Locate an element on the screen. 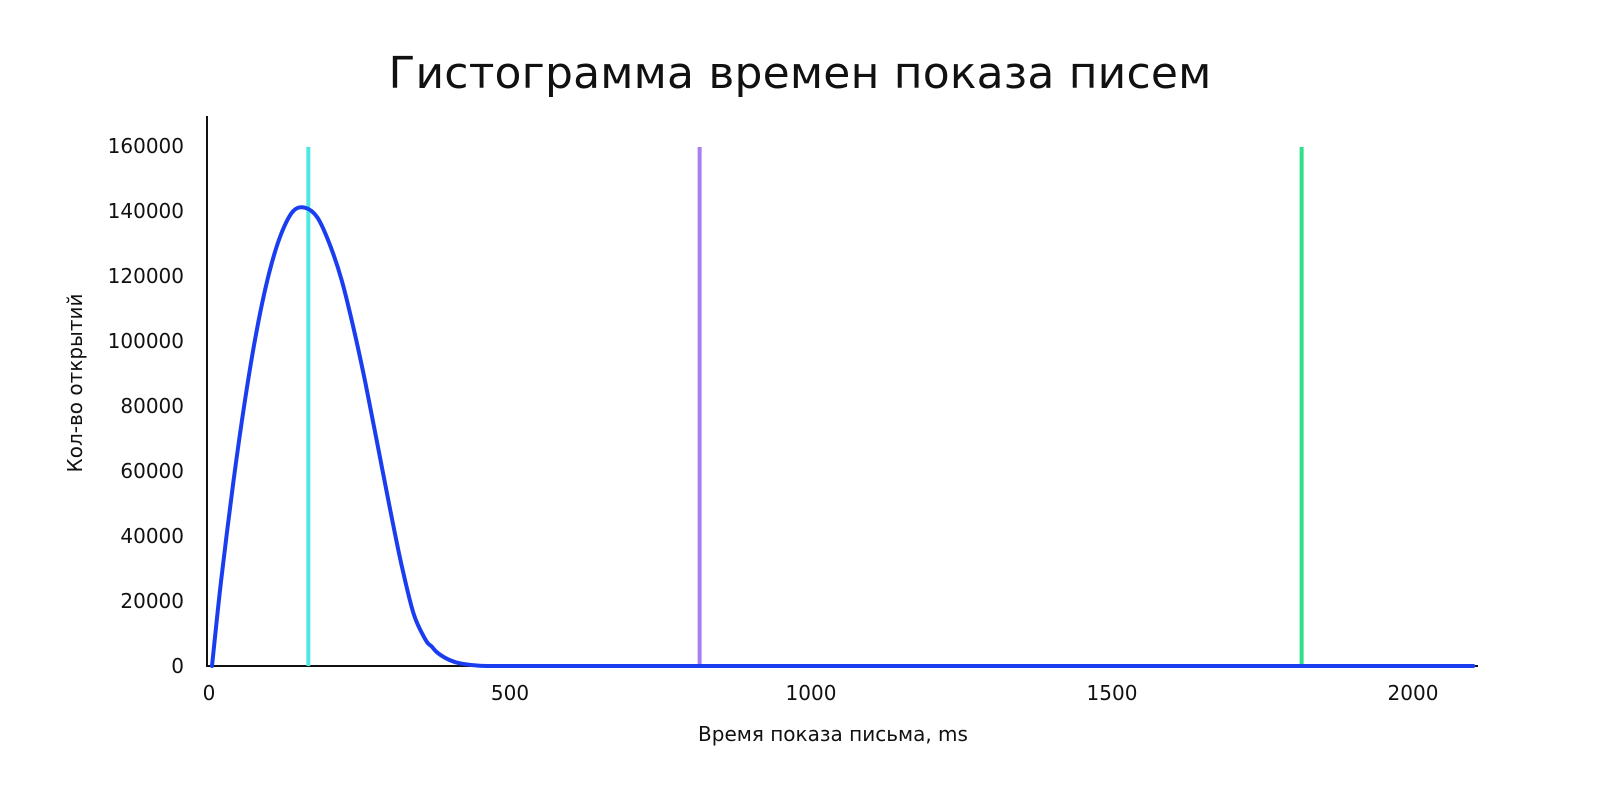 The image size is (1600, 800). x-tick-label: 1500 is located at coordinates (1112, 693).